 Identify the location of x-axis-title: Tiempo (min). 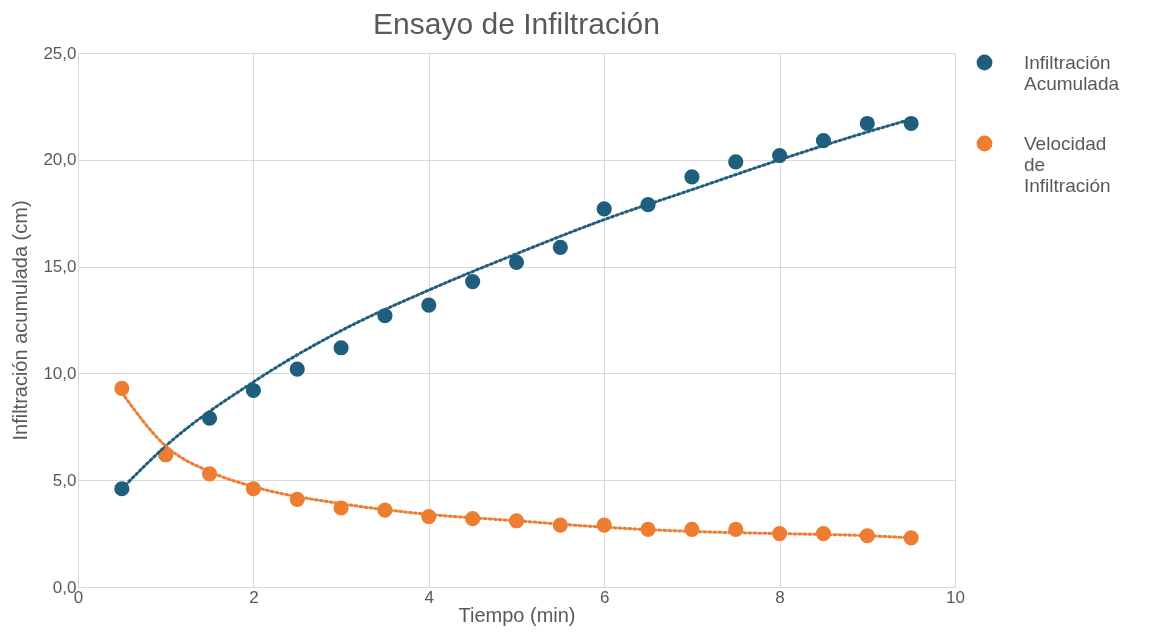
(517, 614).